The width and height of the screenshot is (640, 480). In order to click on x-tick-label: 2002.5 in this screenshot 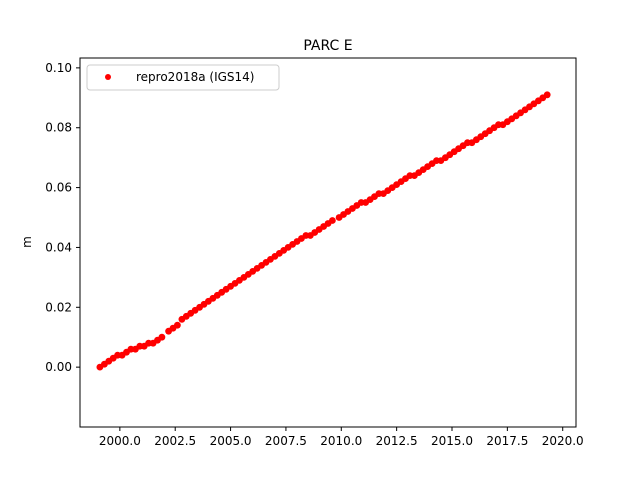, I will do `click(175, 441)`.